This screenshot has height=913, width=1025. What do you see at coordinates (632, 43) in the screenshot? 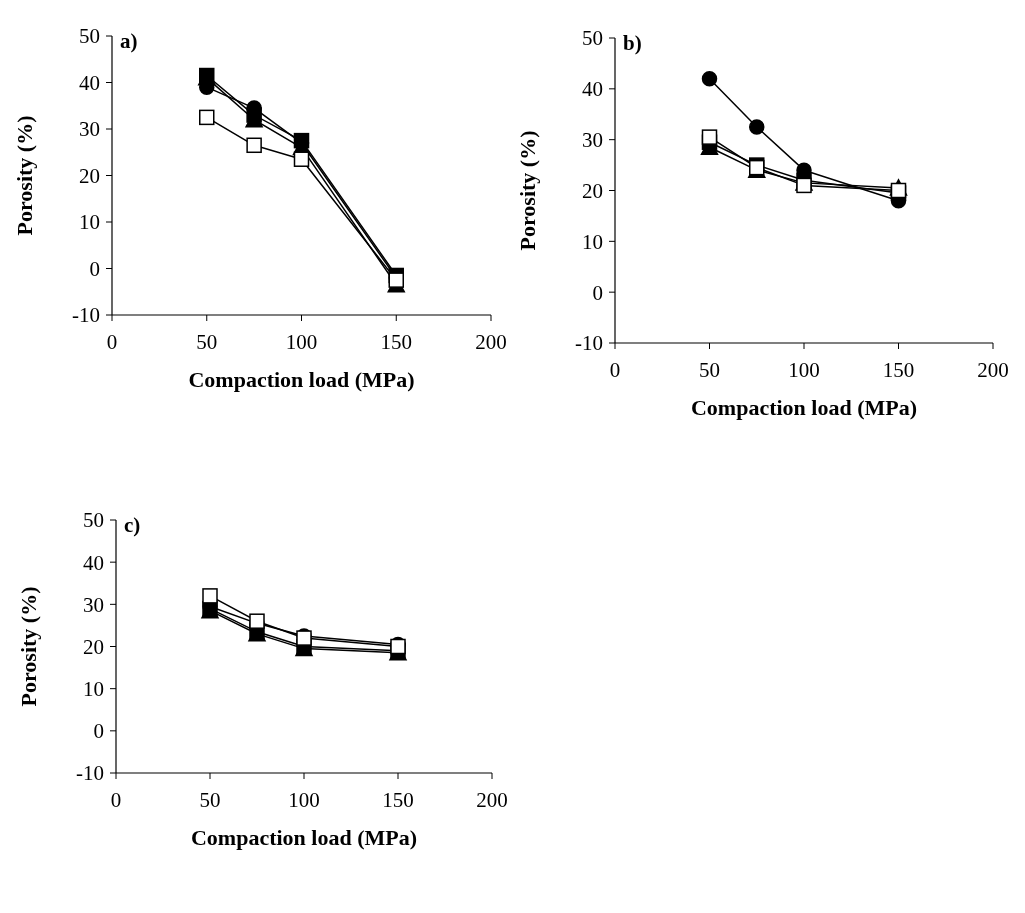
I see `chart-title: b)` at bounding box center [632, 43].